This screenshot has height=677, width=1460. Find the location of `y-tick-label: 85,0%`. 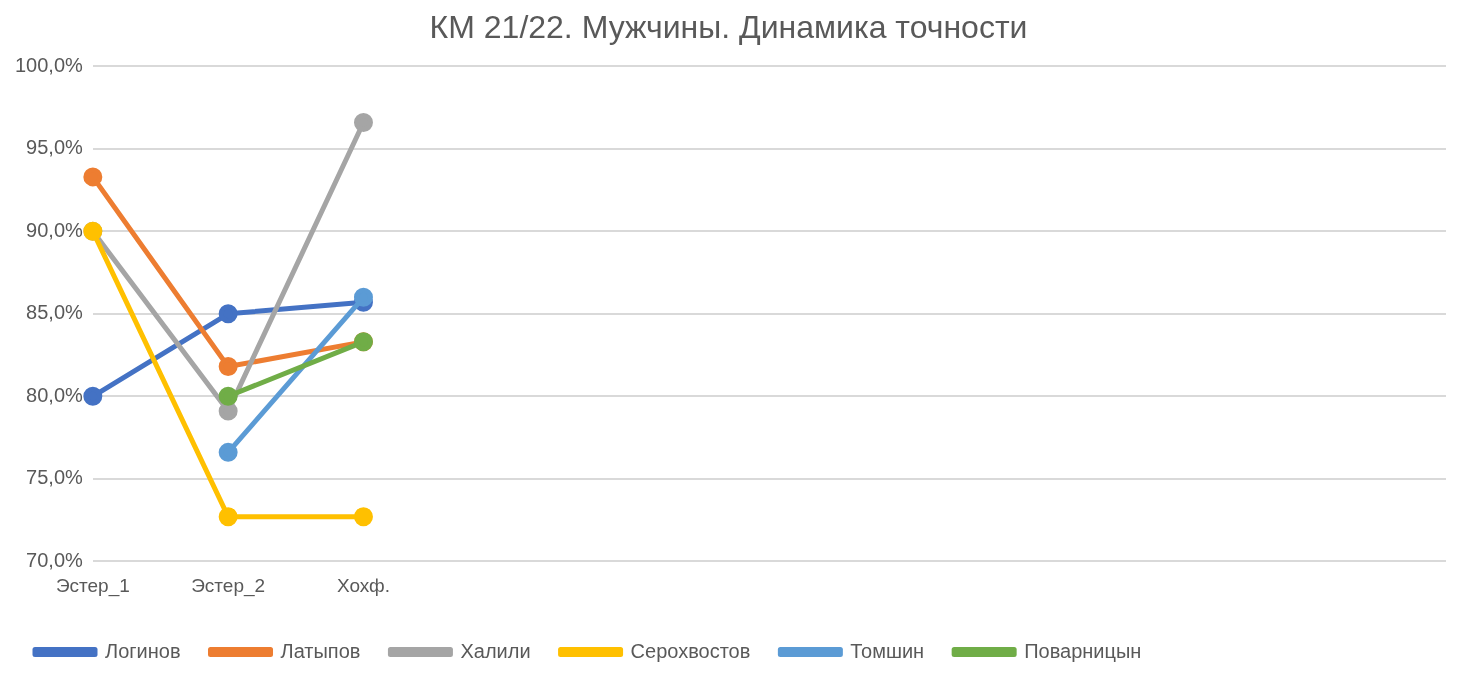

y-tick-label: 85,0% is located at coordinates (55, 312).